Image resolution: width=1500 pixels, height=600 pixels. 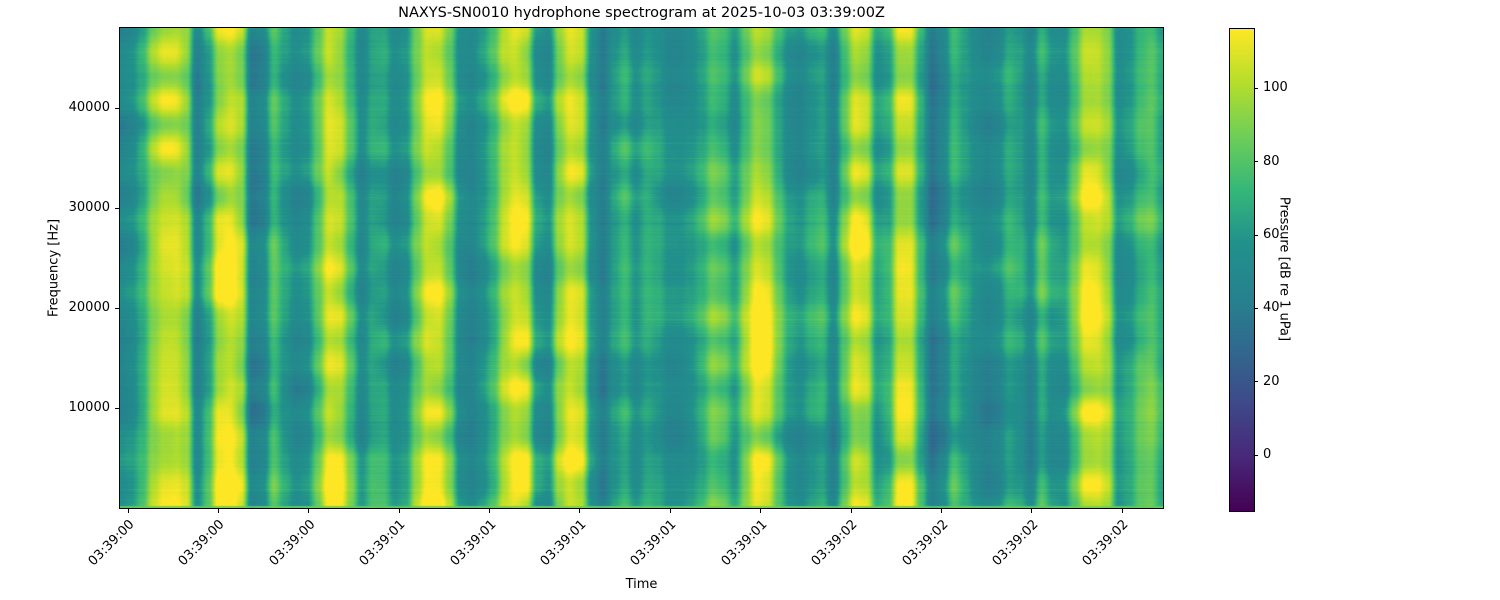 What do you see at coordinates (1271, 308) in the screenshot?
I see `colorbar-tick-label: 40` at bounding box center [1271, 308].